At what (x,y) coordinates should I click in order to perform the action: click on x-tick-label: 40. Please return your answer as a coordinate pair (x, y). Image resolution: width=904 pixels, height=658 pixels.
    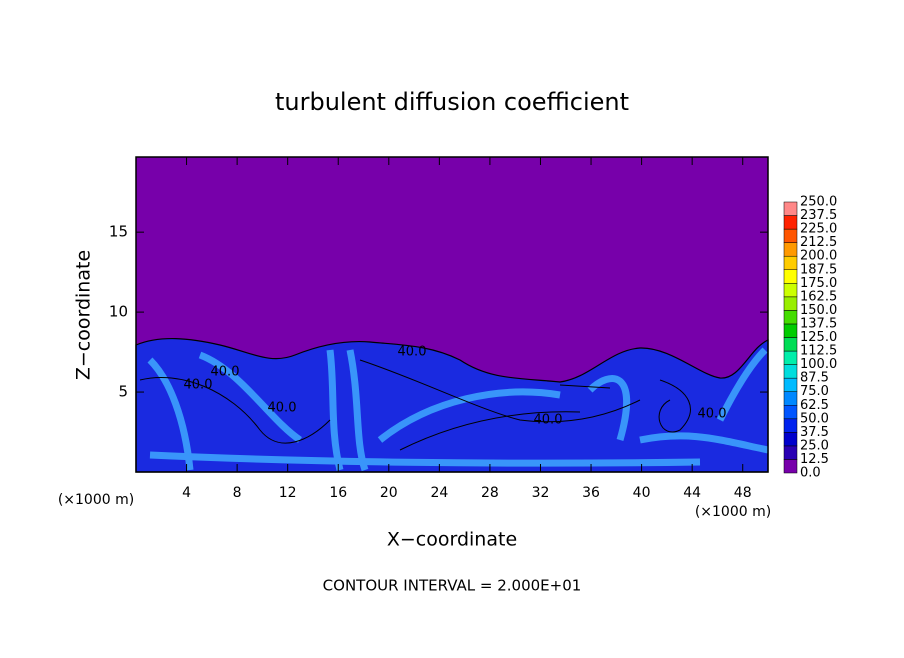
    Looking at the image, I should click on (642, 493).